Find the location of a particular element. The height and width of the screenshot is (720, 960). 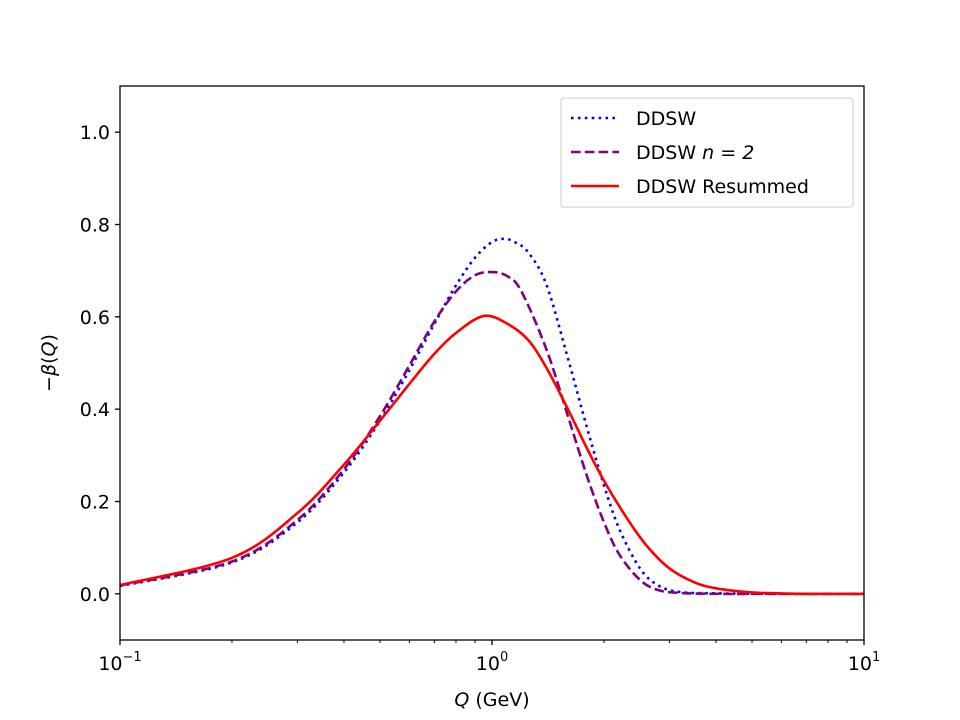

legend-box is located at coordinates (707, 152).